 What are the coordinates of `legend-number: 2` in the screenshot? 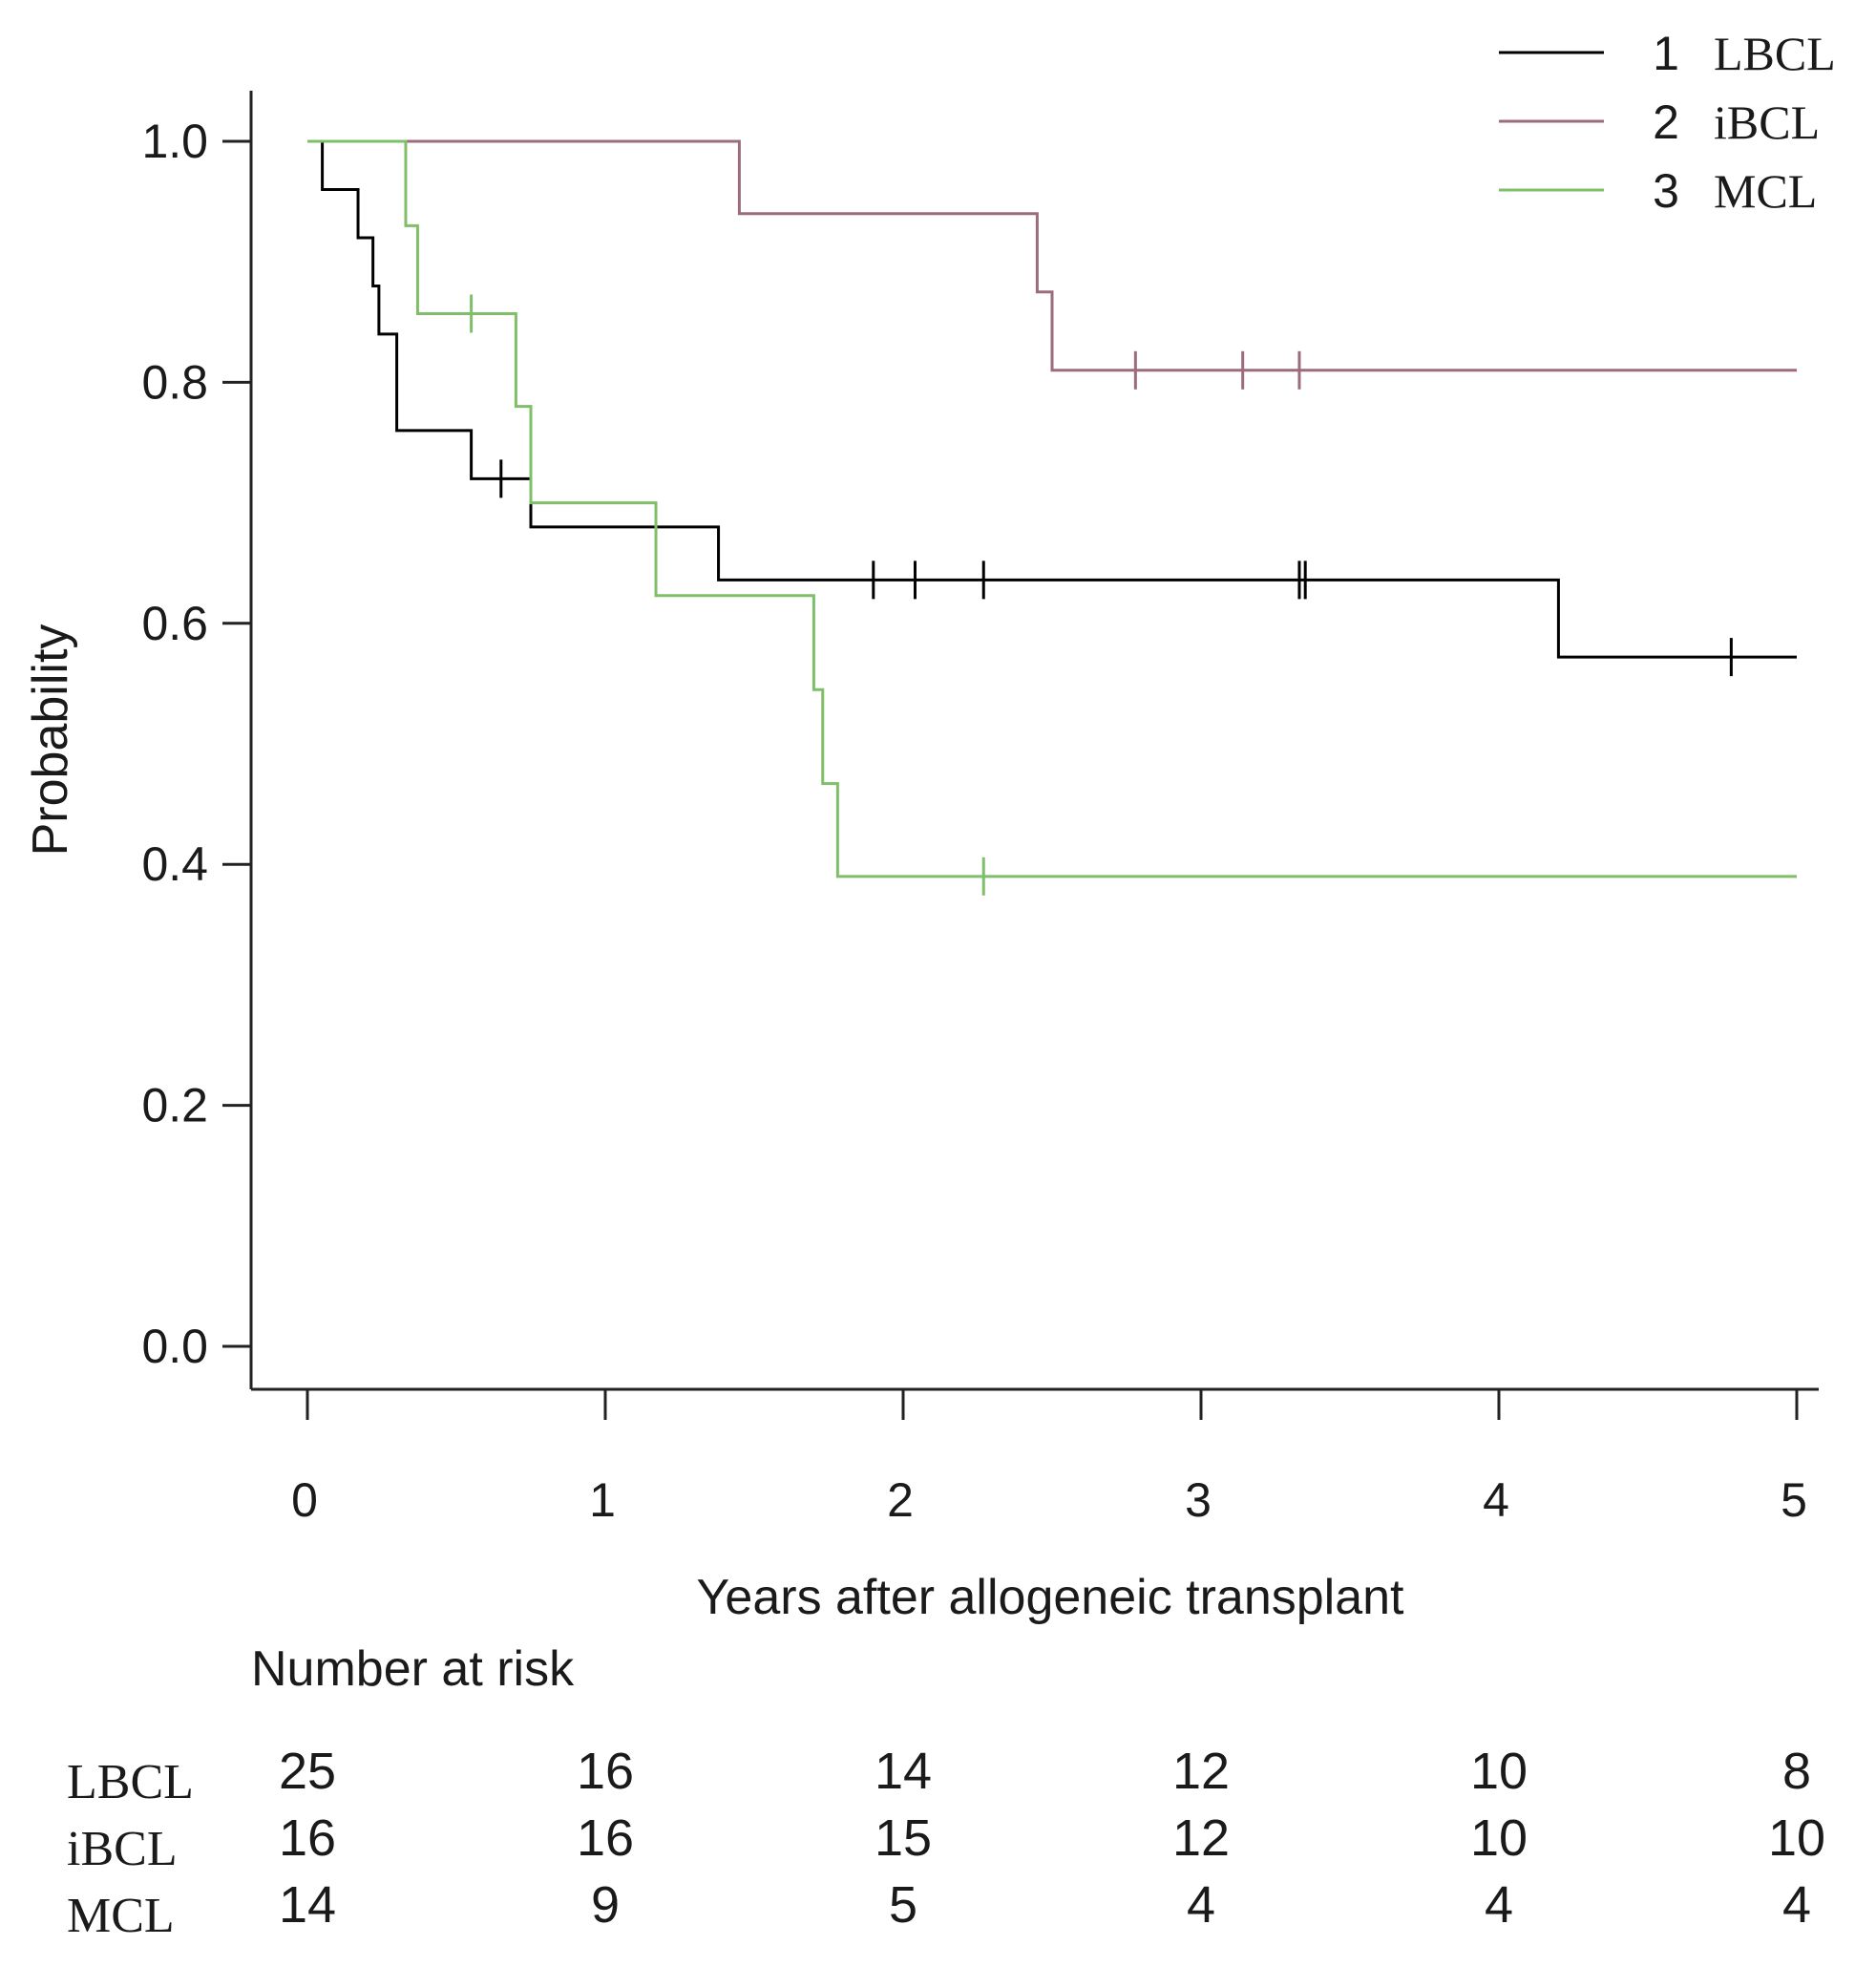 It's located at (1666, 122).